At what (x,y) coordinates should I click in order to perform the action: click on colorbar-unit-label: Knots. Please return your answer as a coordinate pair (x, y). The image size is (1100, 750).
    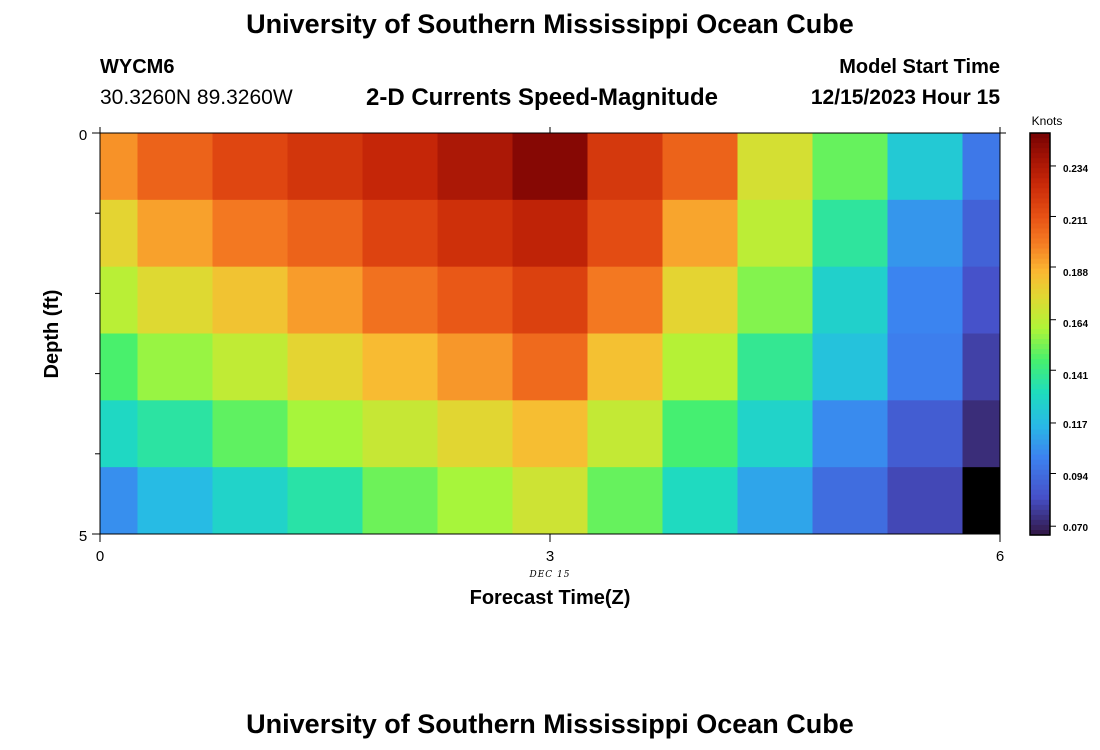
    Looking at the image, I should click on (1047, 121).